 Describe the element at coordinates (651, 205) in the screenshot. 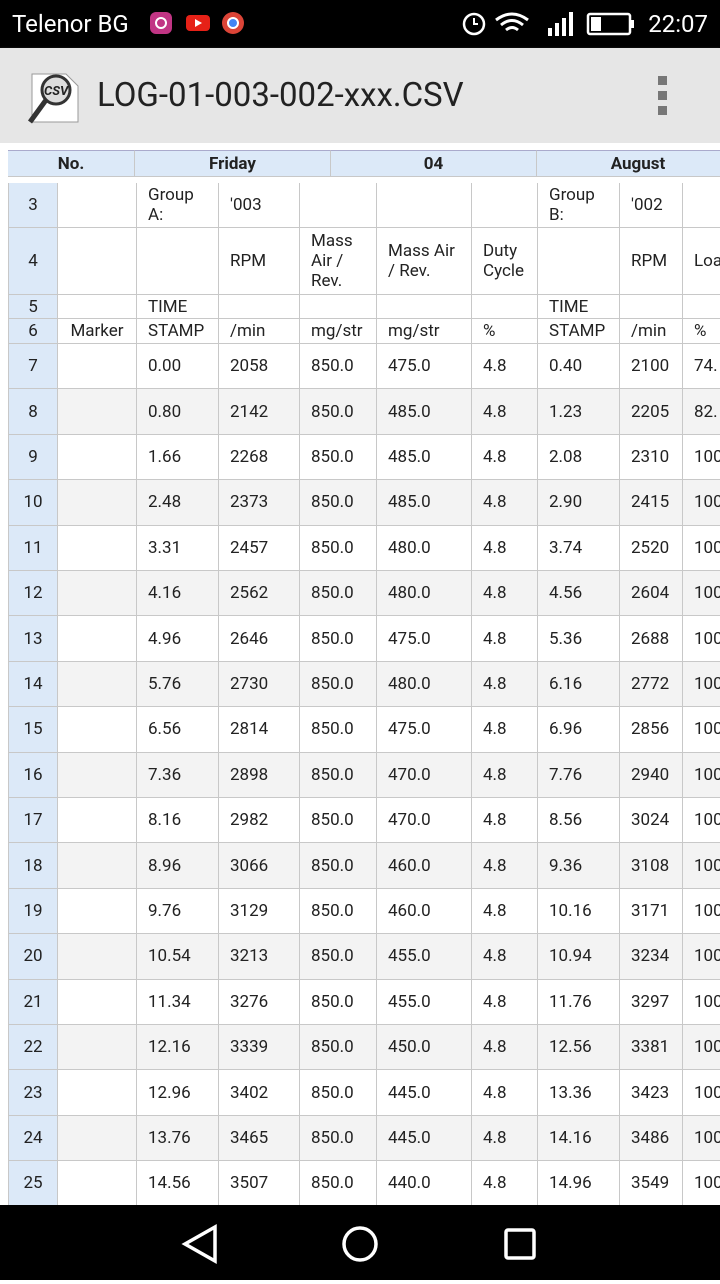

I see `cell: '002` at that location.